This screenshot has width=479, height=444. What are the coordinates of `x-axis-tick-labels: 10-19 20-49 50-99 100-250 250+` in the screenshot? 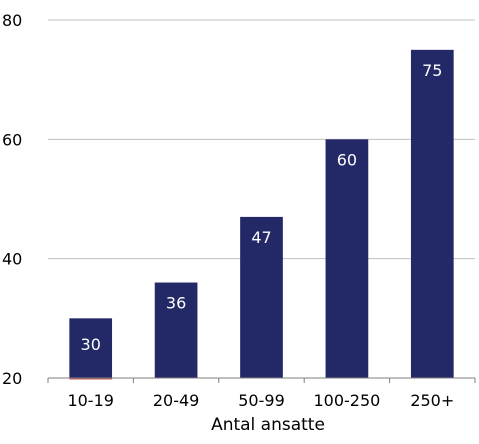 It's located at (260, 400).